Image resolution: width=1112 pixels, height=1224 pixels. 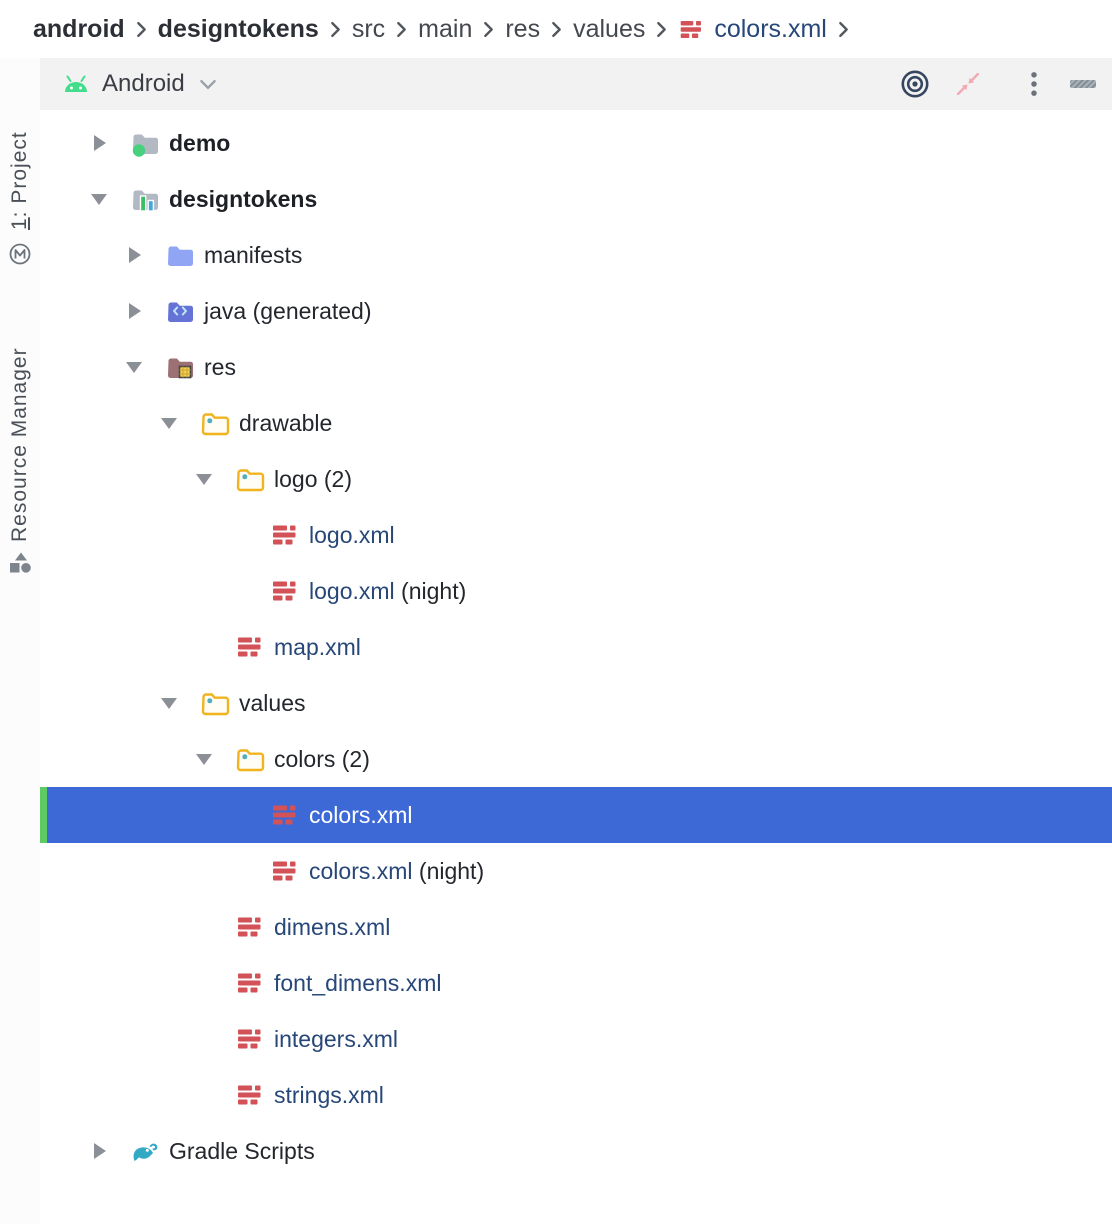 I want to click on tree-row-label: colors.xml, so click(x=361, y=814).